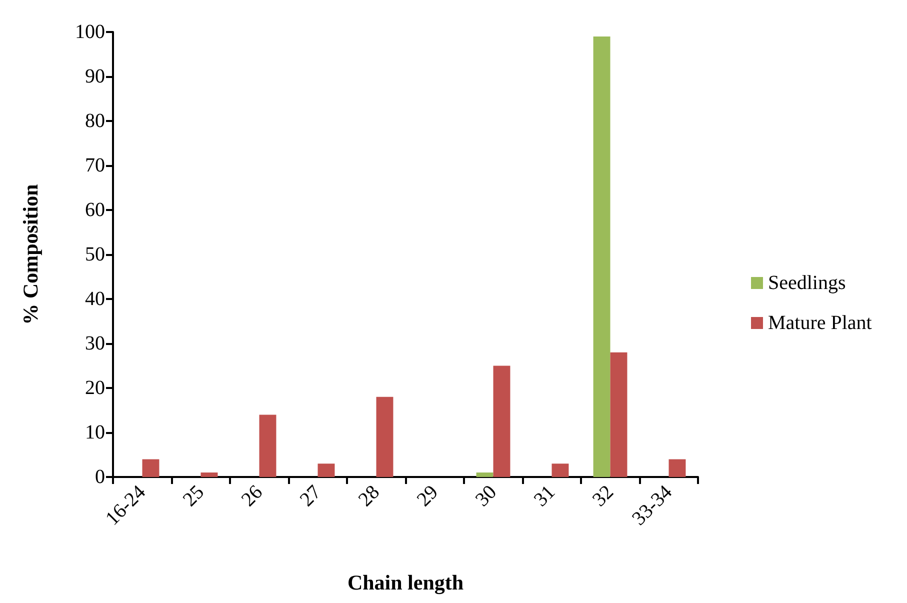 The width and height of the screenshot is (907, 603). What do you see at coordinates (95, 388) in the screenshot?
I see `y-tick-label: 20` at bounding box center [95, 388].